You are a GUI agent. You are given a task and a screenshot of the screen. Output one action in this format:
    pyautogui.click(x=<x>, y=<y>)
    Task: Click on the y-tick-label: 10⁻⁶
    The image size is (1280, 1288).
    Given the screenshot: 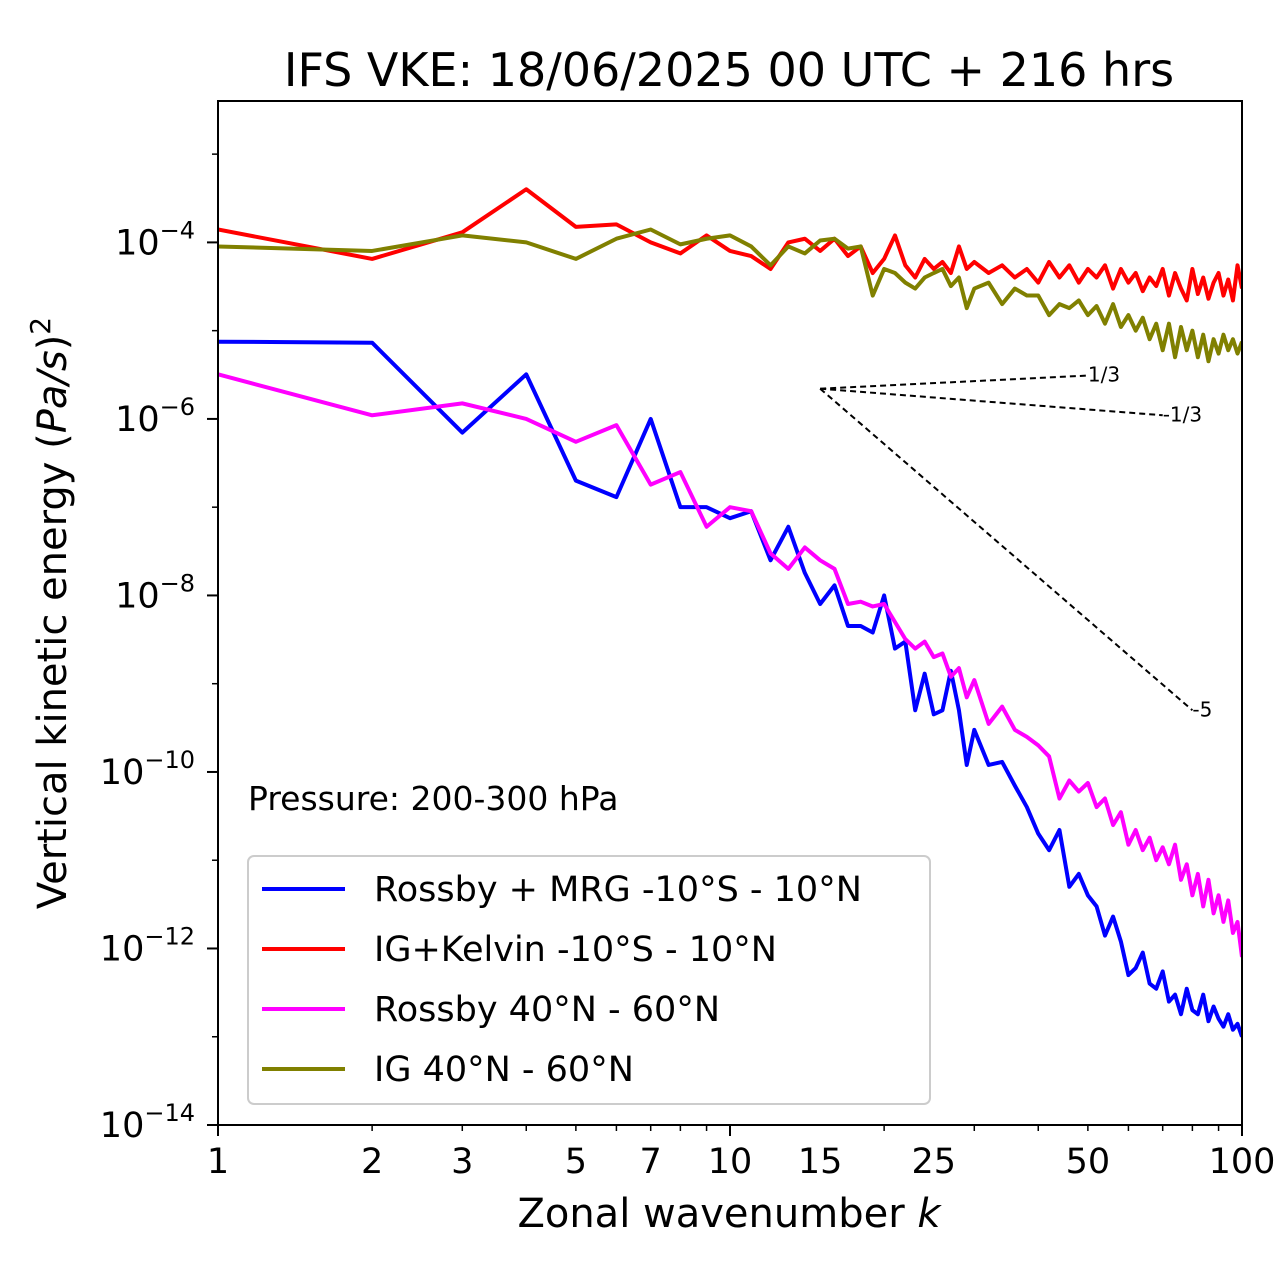 What is the action you would take?
    pyautogui.click(x=155, y=416)
    